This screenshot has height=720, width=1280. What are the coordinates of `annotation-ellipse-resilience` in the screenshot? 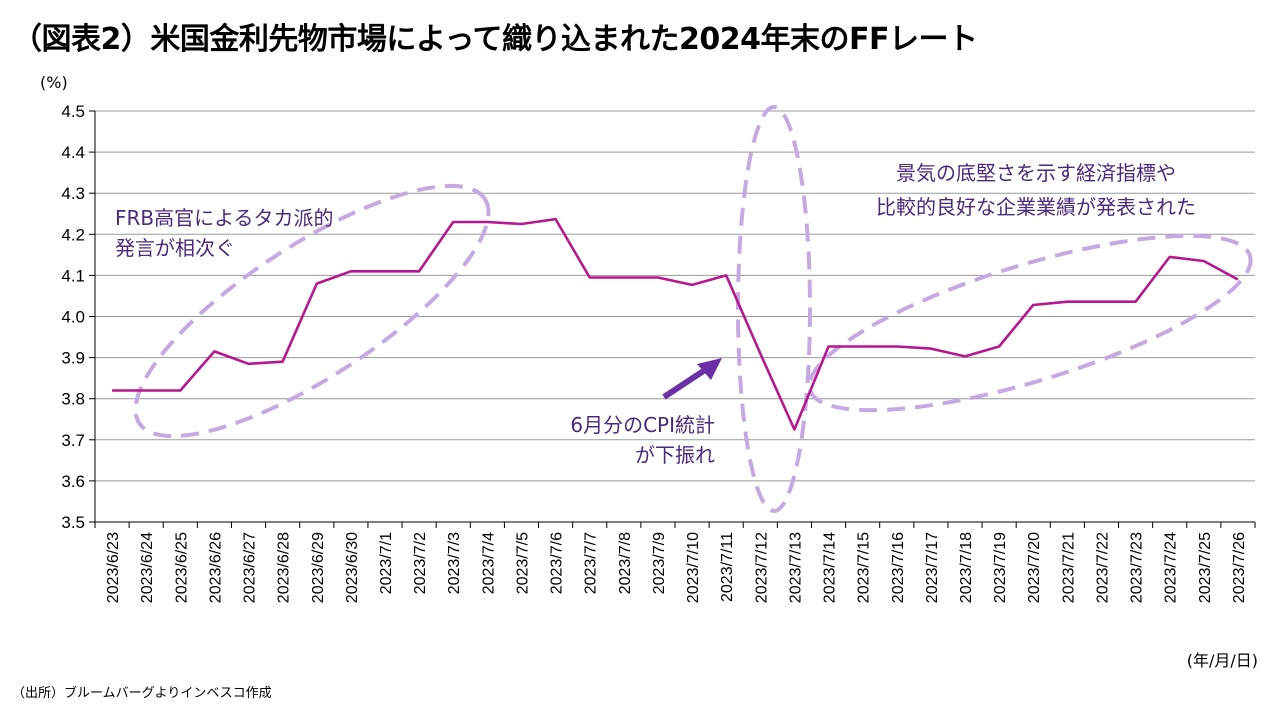 It's located at (1030, 323).